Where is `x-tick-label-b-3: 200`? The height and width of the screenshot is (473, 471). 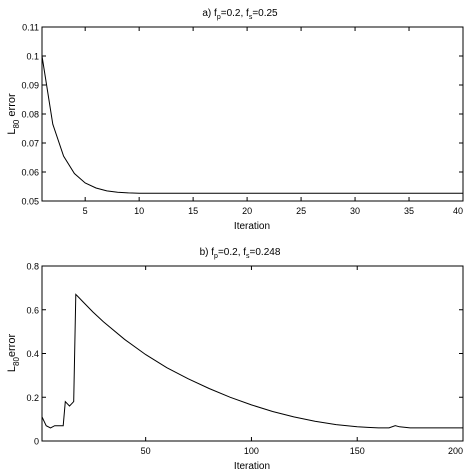
x-tick-label-b-3: 200 is located at coordinates (455, 451).